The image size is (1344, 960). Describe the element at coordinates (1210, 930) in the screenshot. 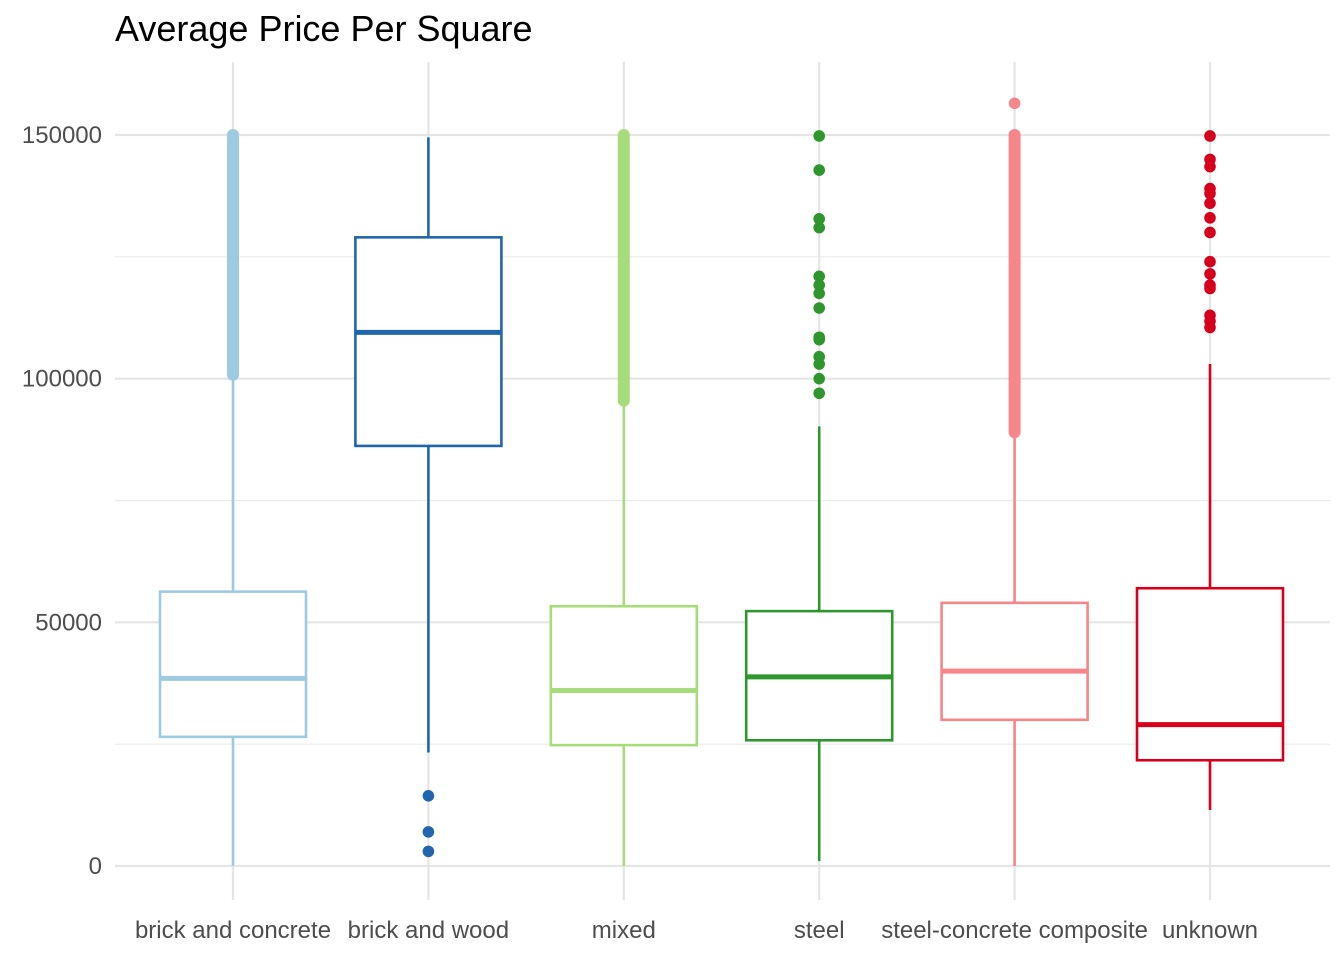

I see `x-tick-label: unknown` at that location.